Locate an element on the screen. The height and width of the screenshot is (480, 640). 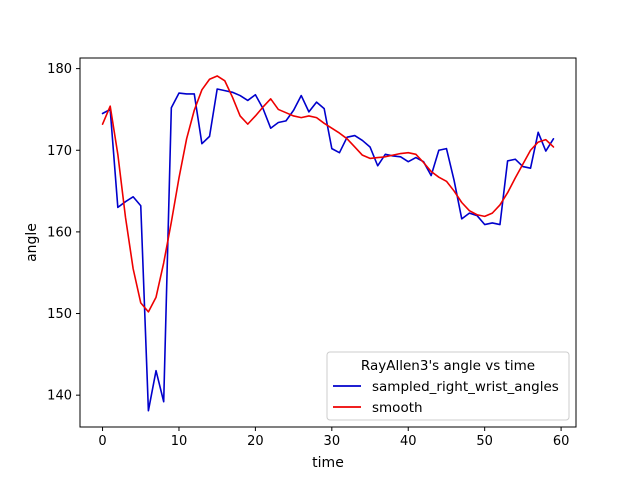
y-axis-ticks: 140 150 160 170 180 is located at coordinates (63, 233).